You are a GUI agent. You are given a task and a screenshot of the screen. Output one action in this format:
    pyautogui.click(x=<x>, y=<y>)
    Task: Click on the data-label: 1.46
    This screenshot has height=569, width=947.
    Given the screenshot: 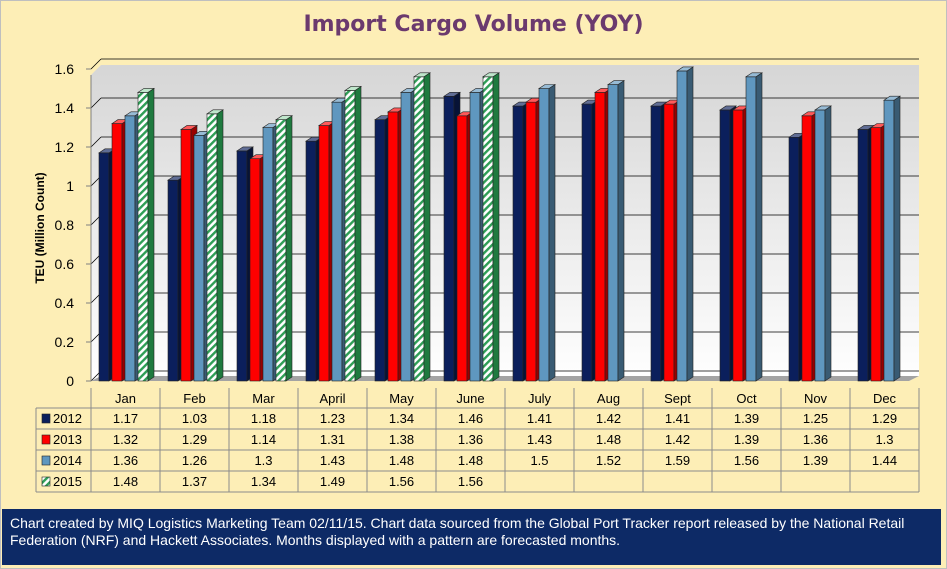 What is the action you would take?
    pyautogui.click(x=470, y=418)
    